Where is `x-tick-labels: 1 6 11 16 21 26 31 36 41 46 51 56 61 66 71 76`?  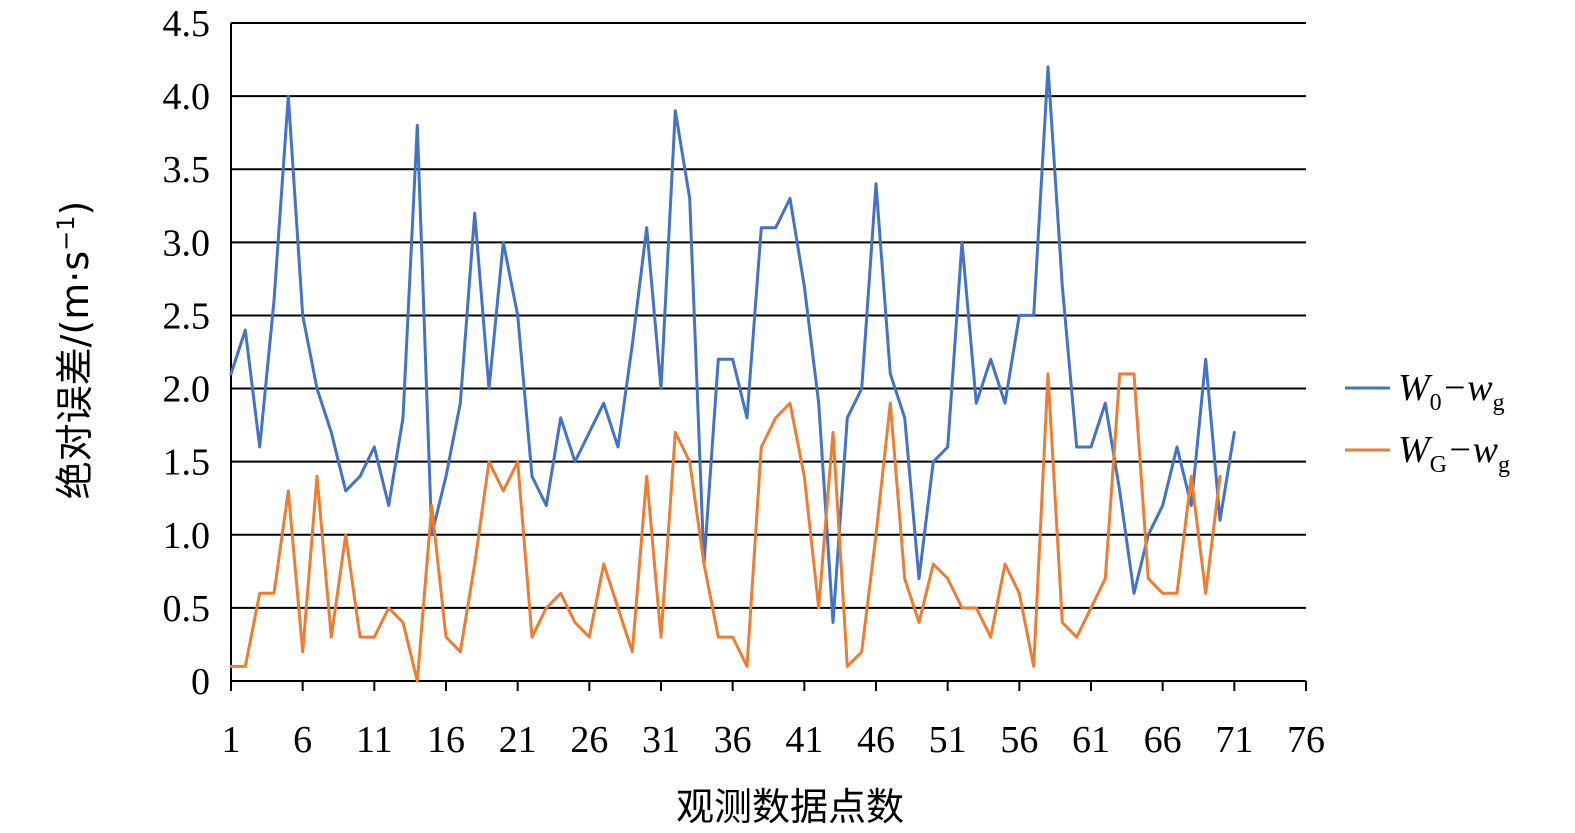
x-tick-labels: 1 6 11 16 21 26 31 36 41 46 51 56 61 66 71 76 is located at coordinates (774, 740).